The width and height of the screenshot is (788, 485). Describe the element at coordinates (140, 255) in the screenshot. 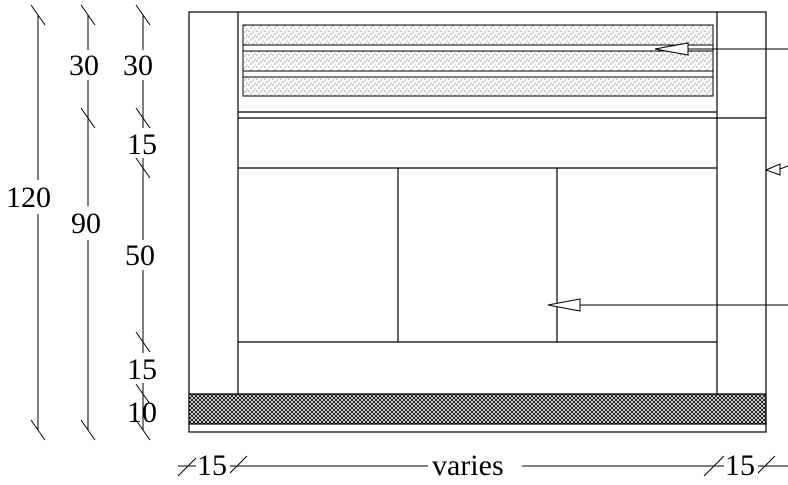

I see `dim-seg-panel-label: 50` at that location.